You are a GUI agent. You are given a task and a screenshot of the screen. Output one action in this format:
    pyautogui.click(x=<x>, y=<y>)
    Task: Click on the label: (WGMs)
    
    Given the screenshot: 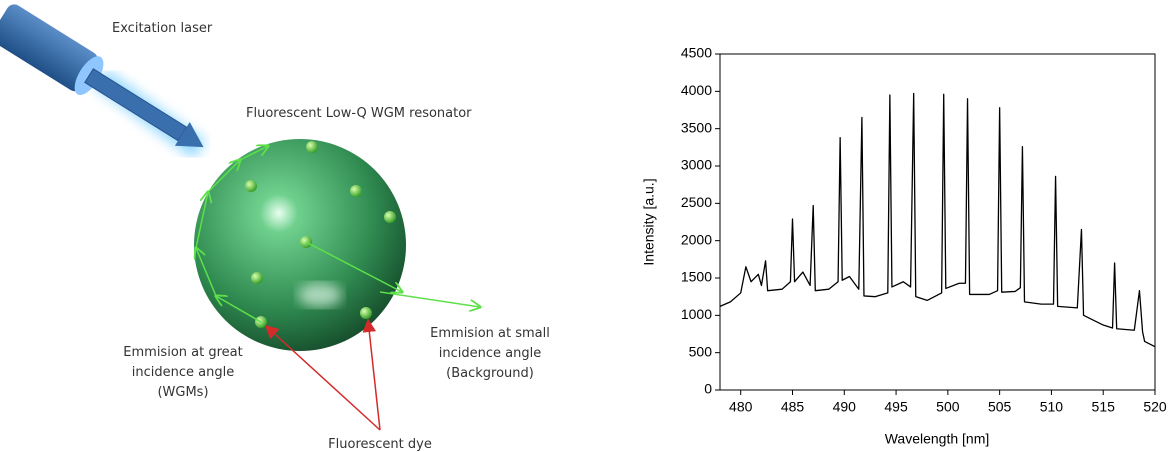 What is the action you would take?
    pyautogui.click(x=182, y=392)
    